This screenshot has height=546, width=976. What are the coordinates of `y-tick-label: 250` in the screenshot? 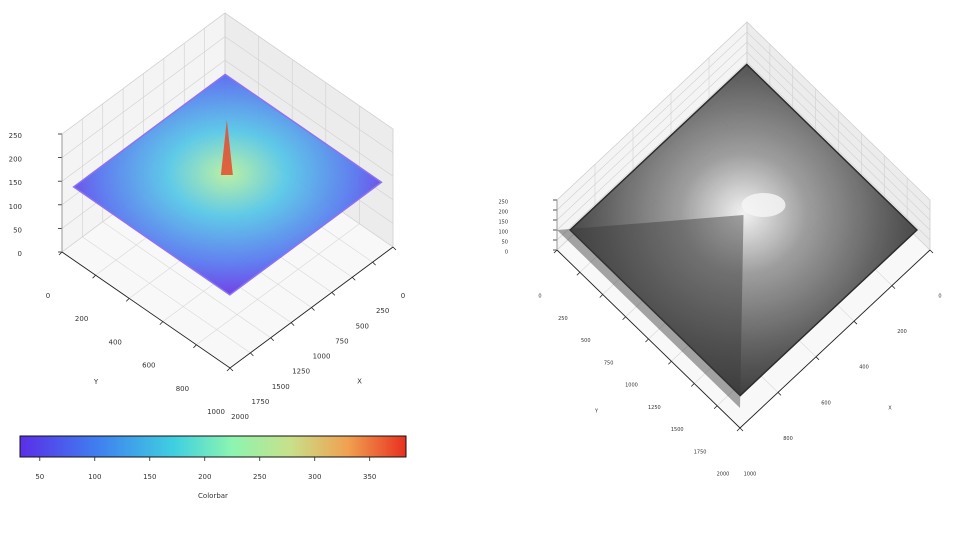 It's located at (563, 319).